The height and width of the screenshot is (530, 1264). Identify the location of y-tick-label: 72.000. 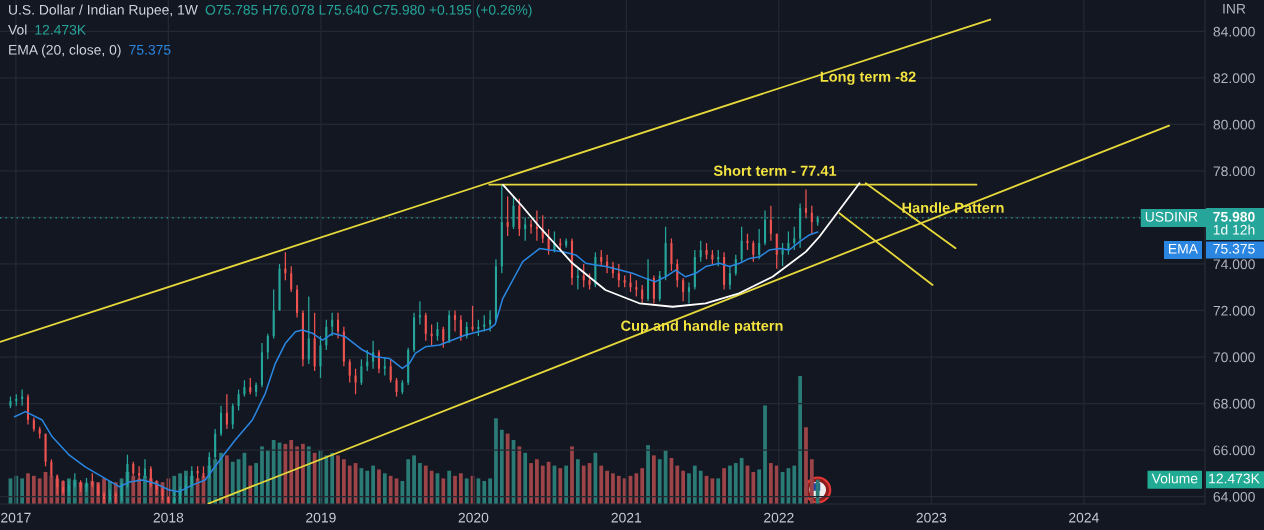
(1234, 310).